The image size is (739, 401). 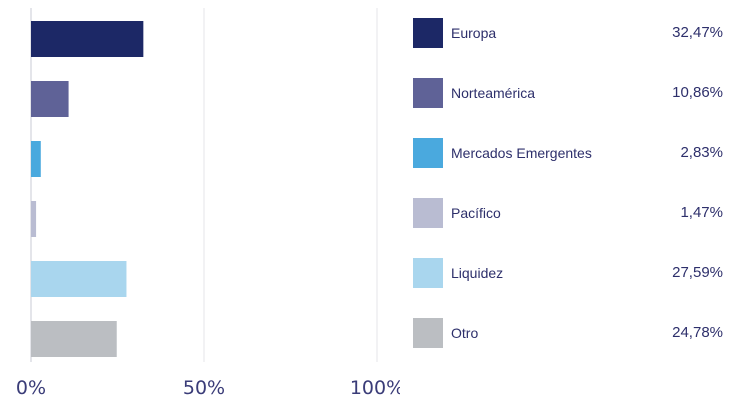 What do you see at coordinates (568, 213) in the screenshot?
I see `legend-item: Pacífico 1,47%` at bounding box center [568, 213].